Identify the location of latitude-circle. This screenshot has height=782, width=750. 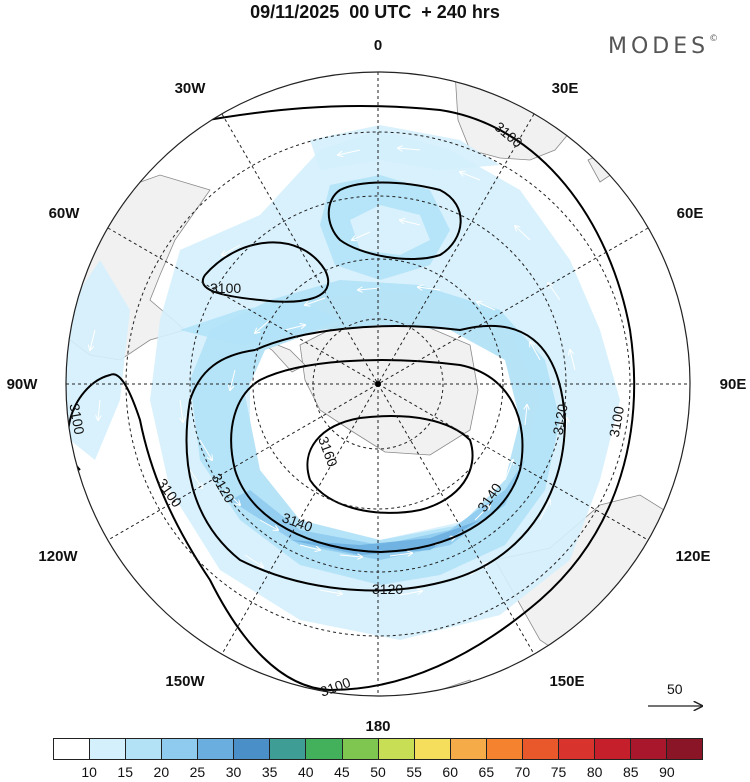
(378, 384).